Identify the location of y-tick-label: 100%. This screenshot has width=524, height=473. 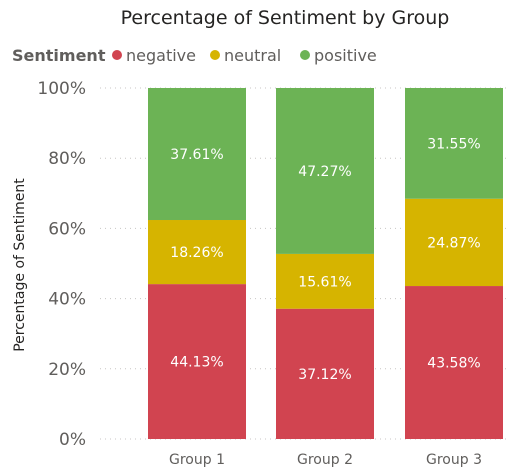
(61, 89).